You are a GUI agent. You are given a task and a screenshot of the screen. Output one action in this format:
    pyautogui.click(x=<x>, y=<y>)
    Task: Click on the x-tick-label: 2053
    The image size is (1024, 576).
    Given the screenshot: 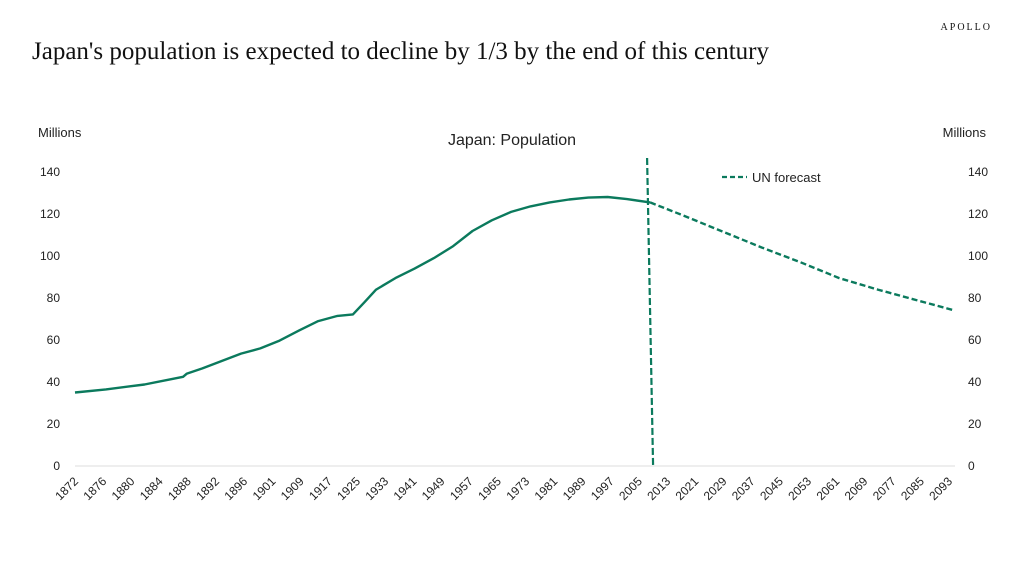 What is the action you would take?
    pyautogui.click(x=799, y=488)
    